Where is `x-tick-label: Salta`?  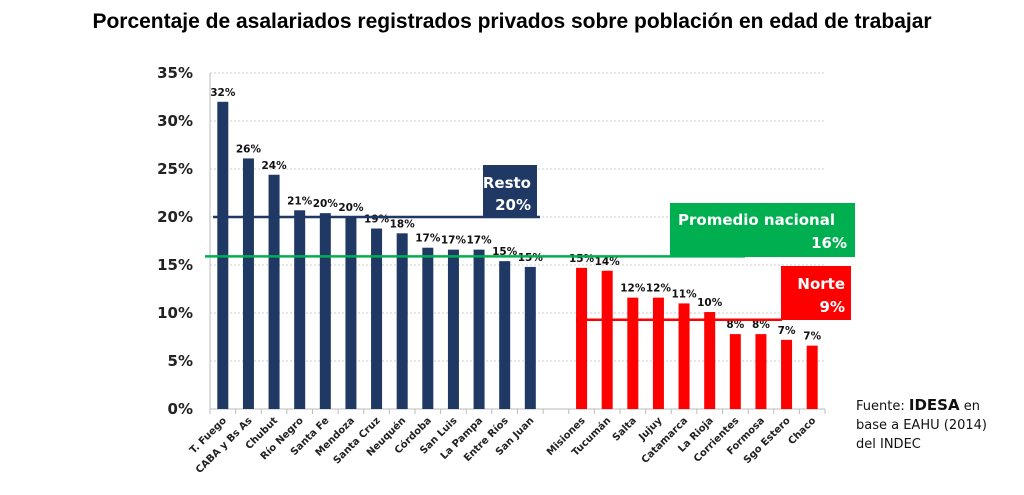
x-tick-label: Salta is located at coordinates (625, 429).